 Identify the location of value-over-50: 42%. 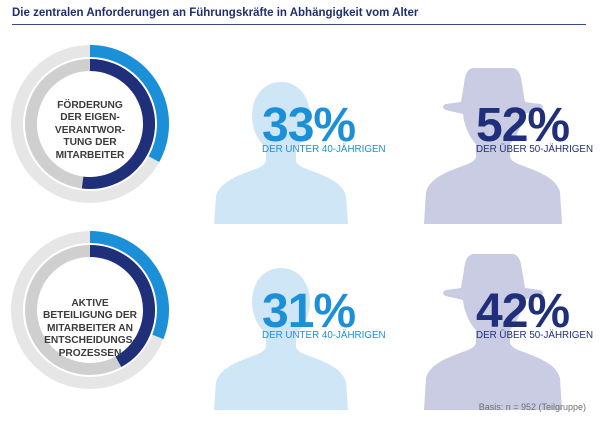
(523, 311).